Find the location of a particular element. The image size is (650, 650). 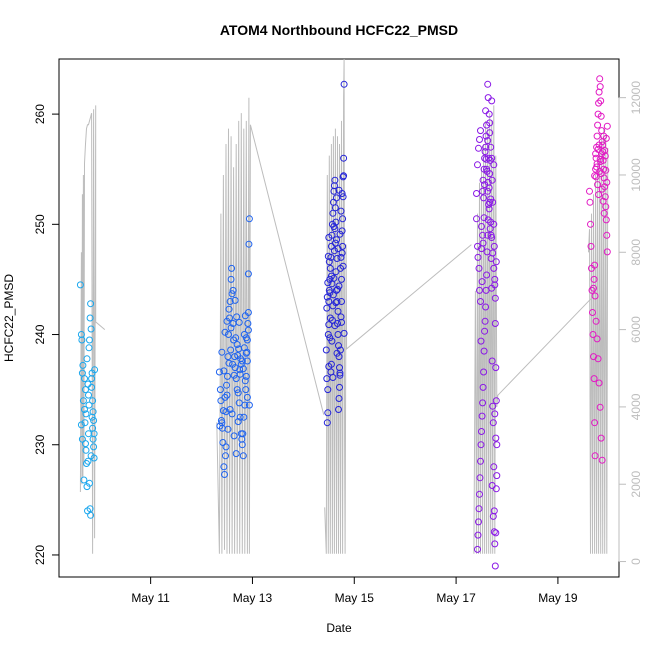

y2-tick-label-12000: 12000 is located at coordinates (636, 98).